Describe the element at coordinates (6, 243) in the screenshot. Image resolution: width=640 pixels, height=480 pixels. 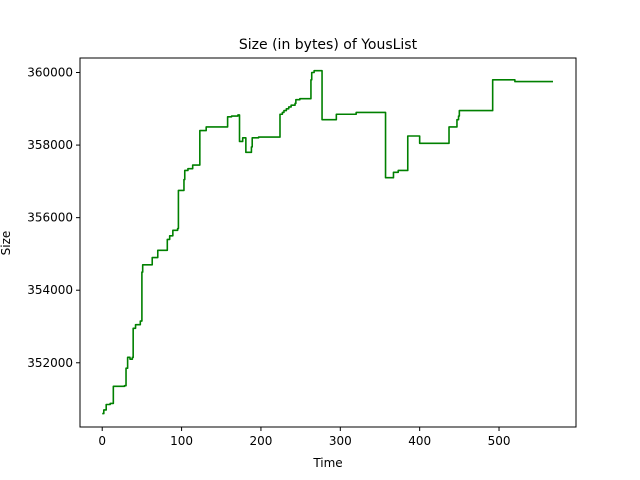
I see `y-axis-title: Size` at that location.